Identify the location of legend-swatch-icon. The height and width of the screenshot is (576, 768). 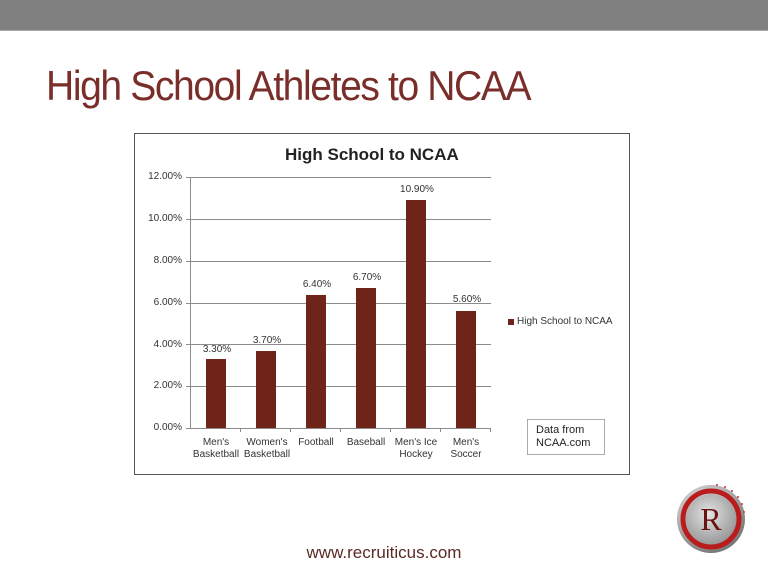
(511, 321).